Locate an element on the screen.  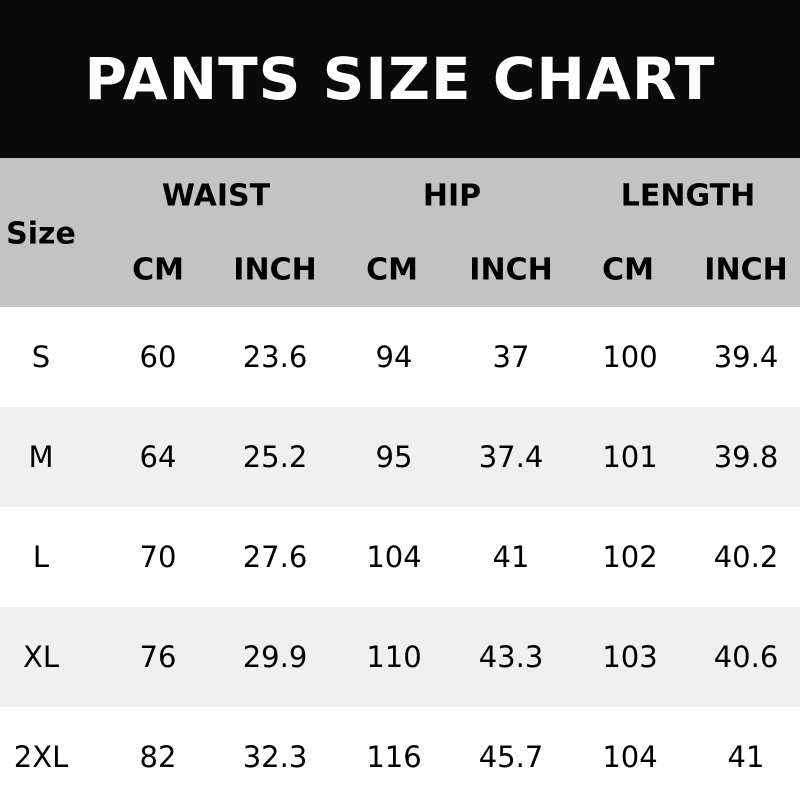
value-cell: 100 is located at coordinates (630, 357).